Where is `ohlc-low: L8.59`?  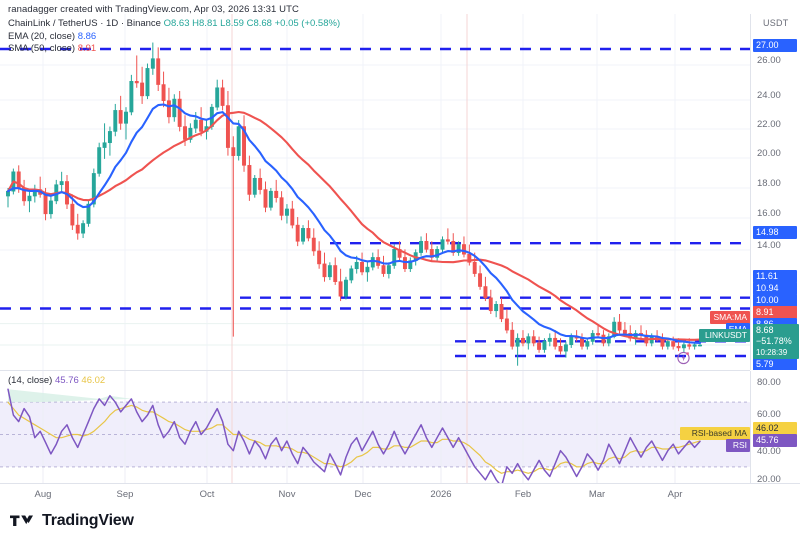
ohlc-low: L8.59 is located at coordinates (232, 23).